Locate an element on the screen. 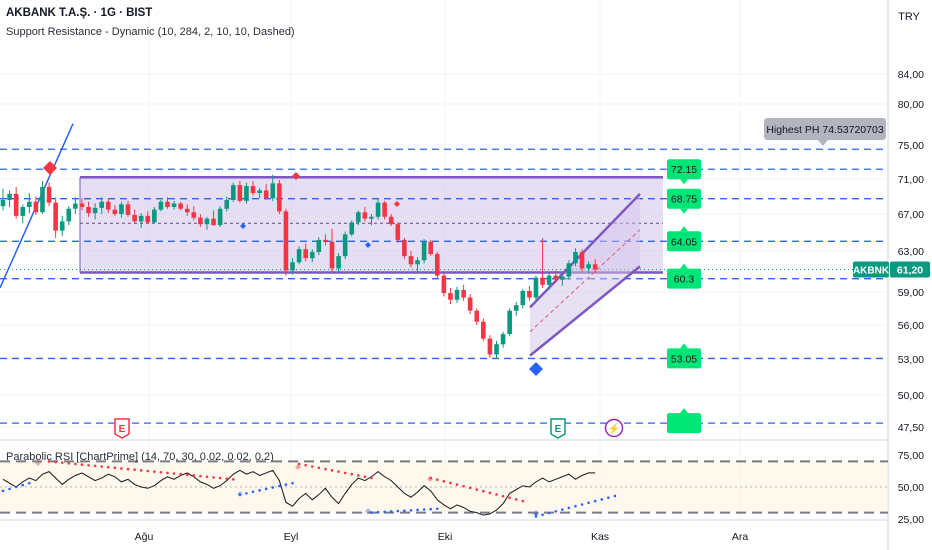 The height and width of the screenshot is (550, 932). currency-button: TRY is located at coordinates (909, 17).